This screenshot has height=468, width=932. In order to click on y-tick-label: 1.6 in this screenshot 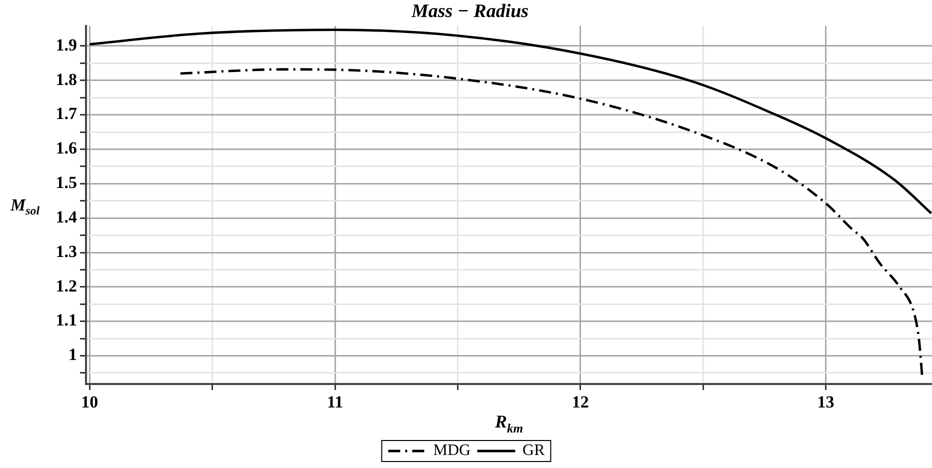, I will do `click(66, 148)`.